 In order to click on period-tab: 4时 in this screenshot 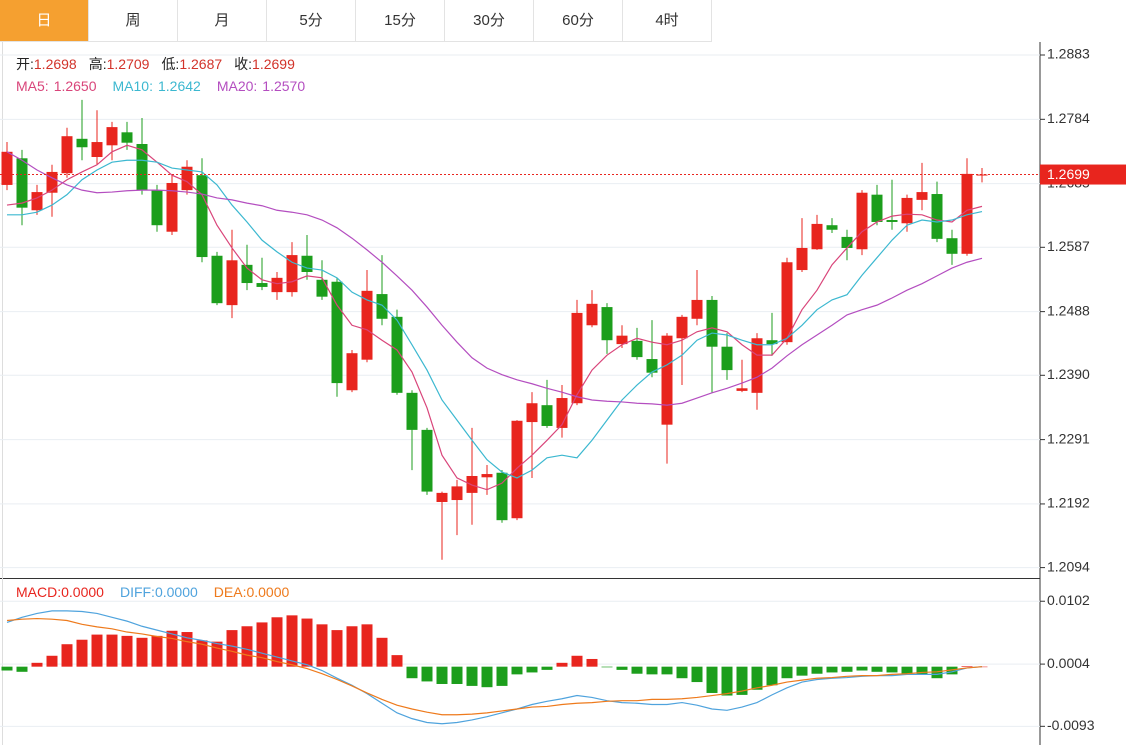, I will do `click(667, 21)`.